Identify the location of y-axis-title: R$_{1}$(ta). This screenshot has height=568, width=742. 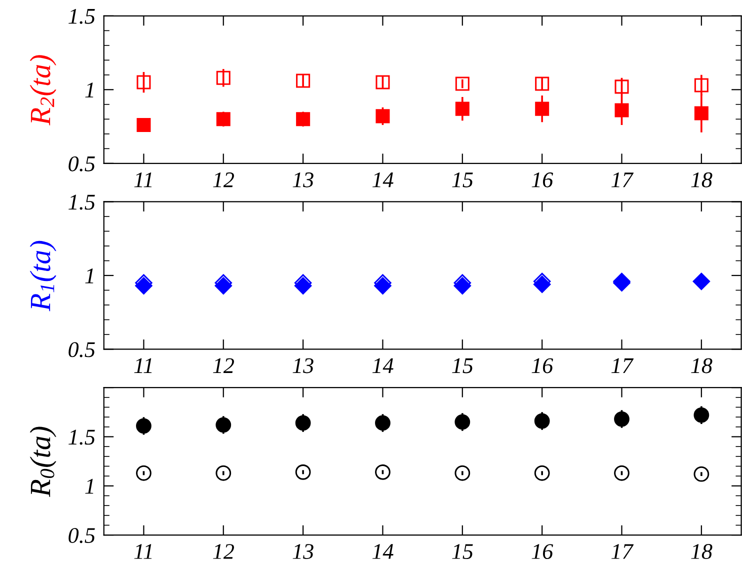
(43, 276).